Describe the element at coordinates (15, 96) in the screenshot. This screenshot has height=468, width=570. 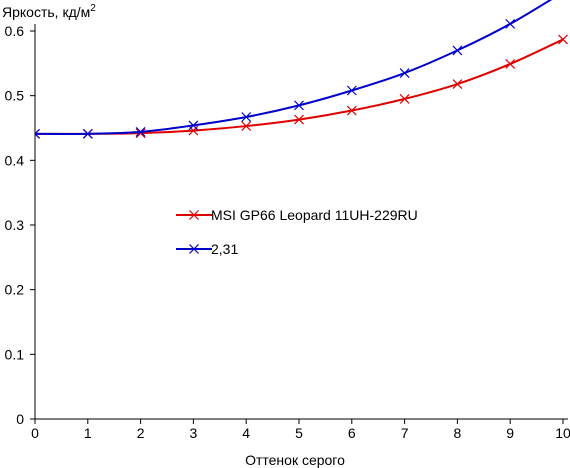
I see `y-tick-label: 0.5` at that location.